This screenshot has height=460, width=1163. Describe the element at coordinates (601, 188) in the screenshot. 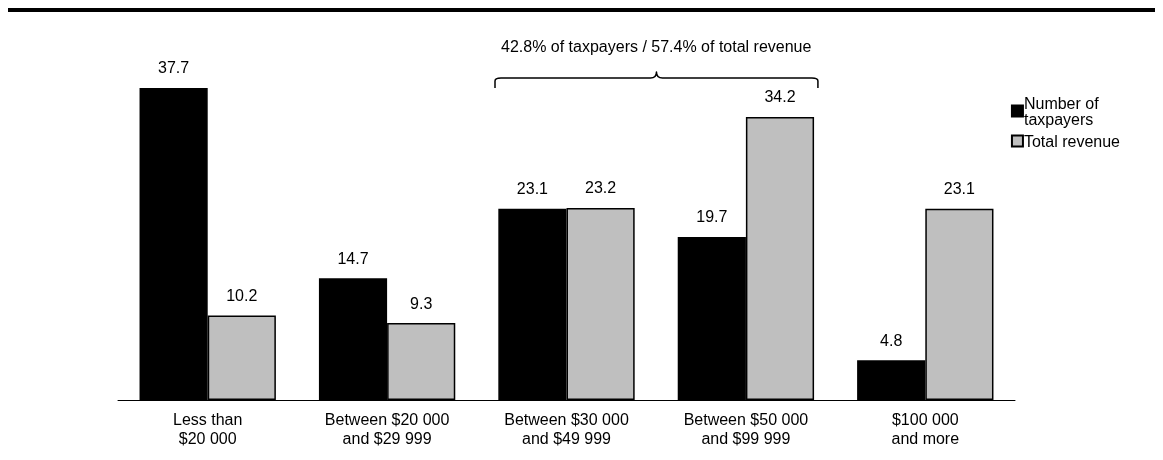

I see `data-label: 23.2` at that location.